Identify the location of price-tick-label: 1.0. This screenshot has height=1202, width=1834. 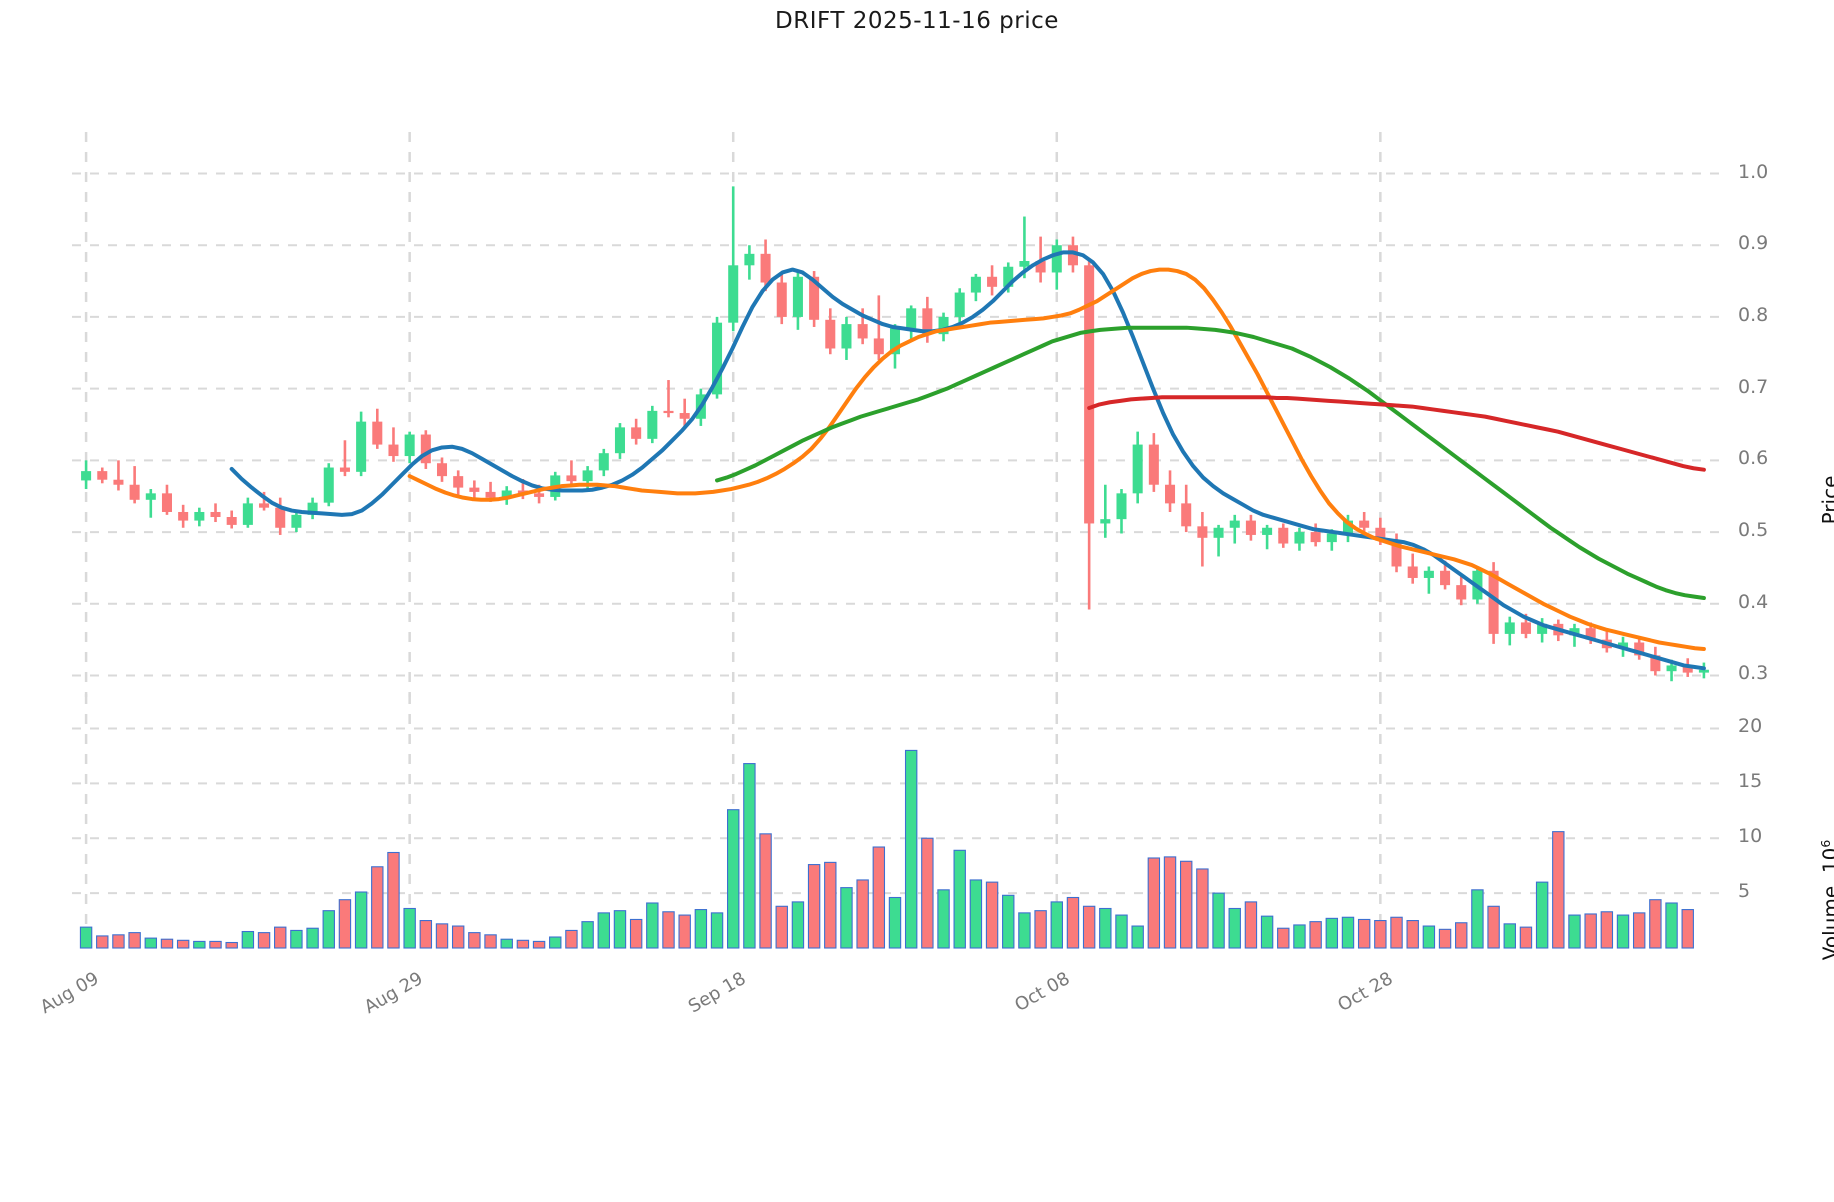
(1753, 171).